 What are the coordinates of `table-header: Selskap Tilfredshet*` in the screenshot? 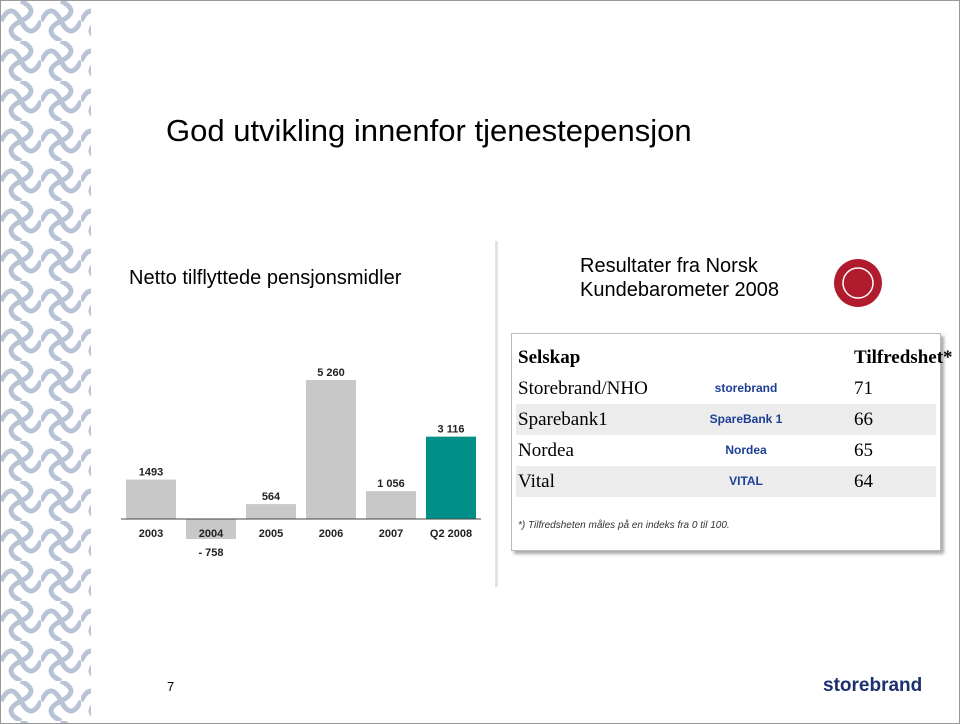 It's located at (734, 357).